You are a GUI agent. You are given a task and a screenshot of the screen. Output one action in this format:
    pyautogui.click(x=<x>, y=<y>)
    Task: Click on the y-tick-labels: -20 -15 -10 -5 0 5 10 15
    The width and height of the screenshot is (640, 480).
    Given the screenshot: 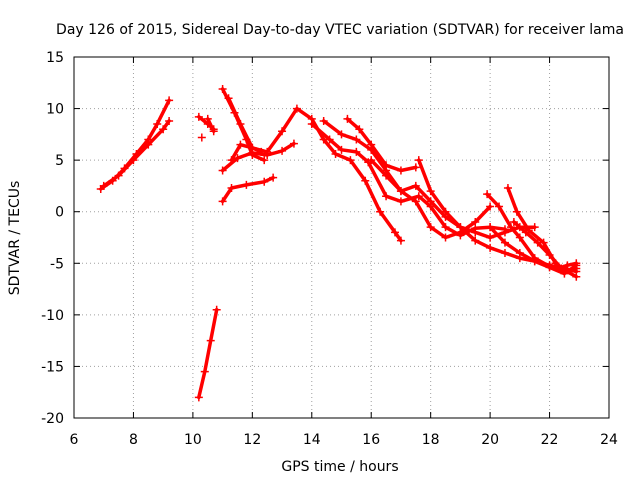 What is the action you would take?
    pyautogui.click(x=52, y=238)
    